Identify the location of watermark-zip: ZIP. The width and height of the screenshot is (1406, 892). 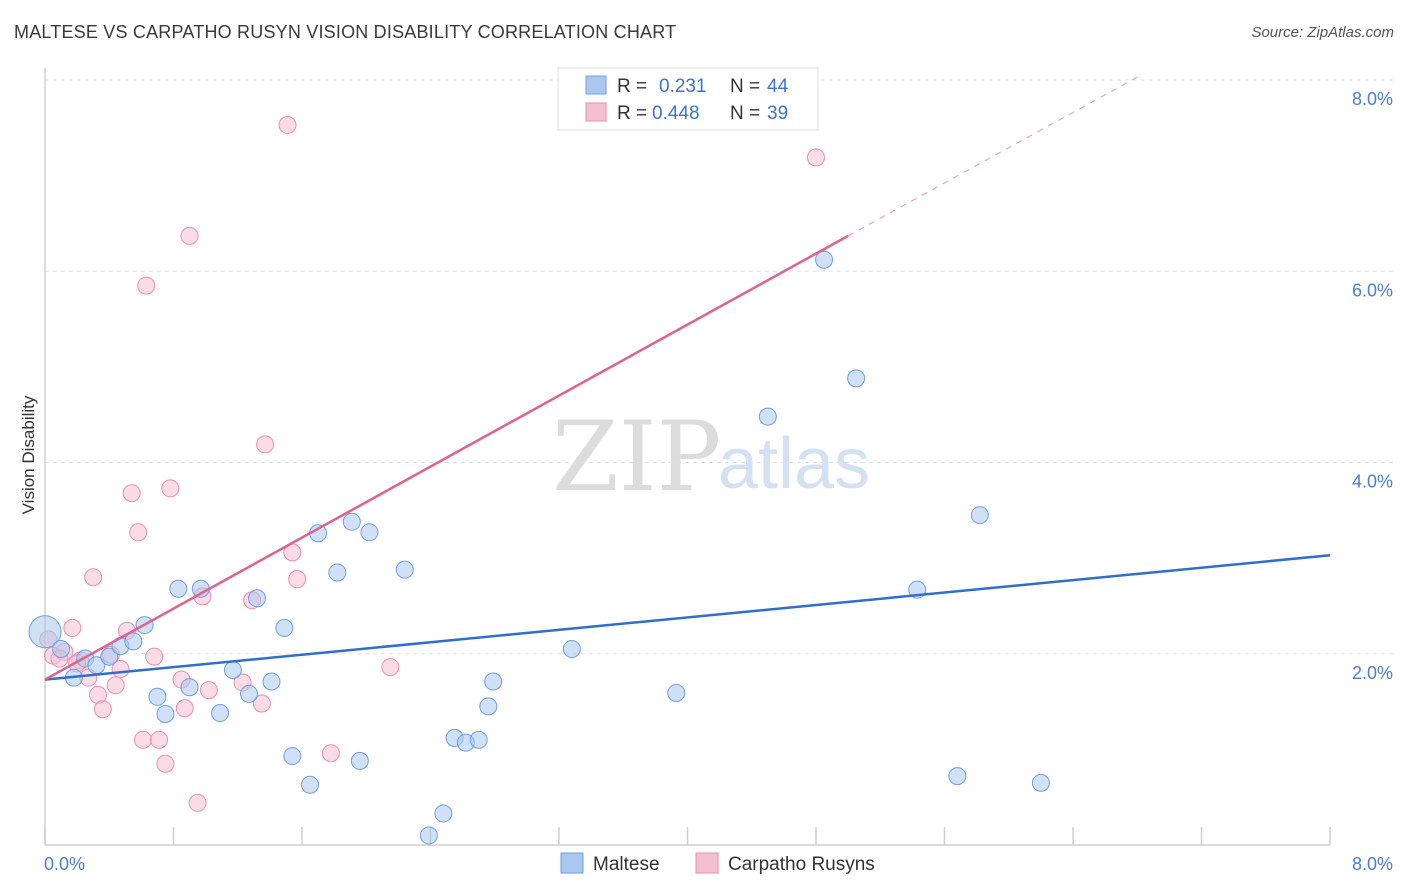
(636, 457).